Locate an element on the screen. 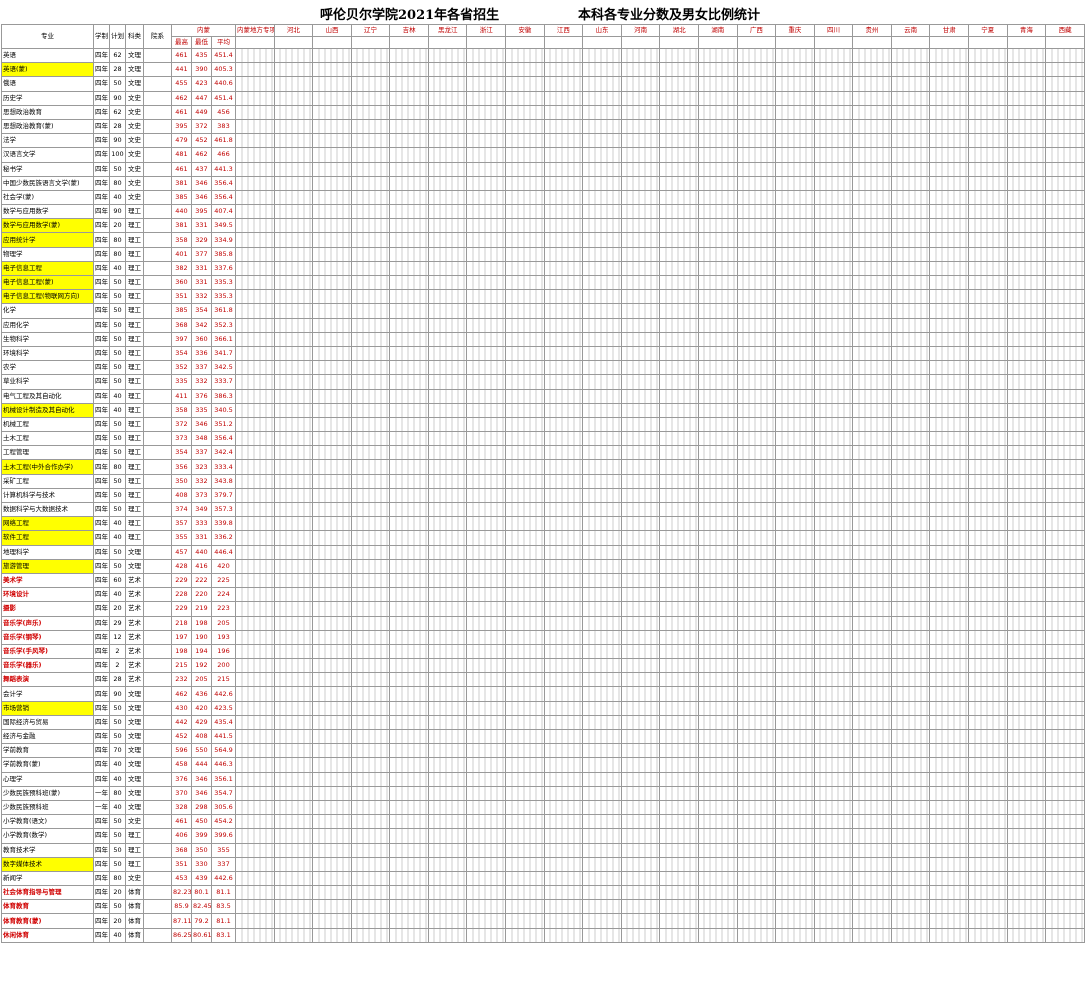 The image size is (1086, 1000). score: 454.2 is located at coordinates (223, 822).